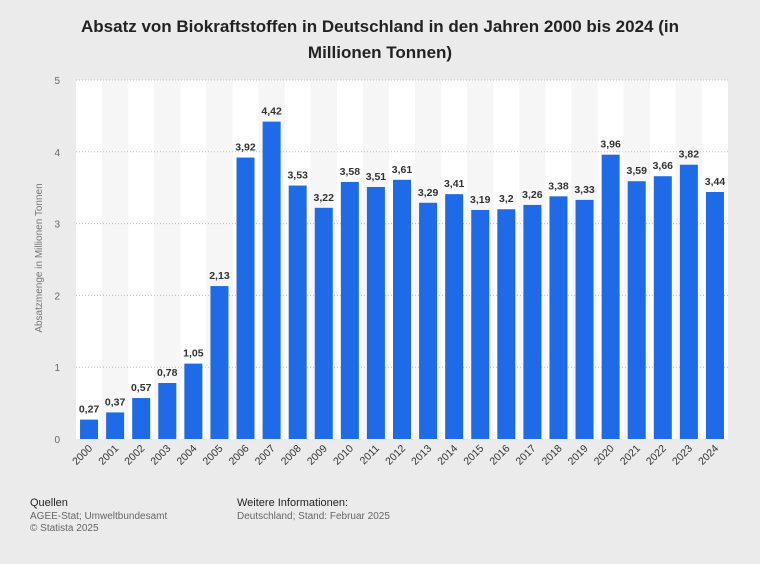 This screenshot has height=564, width=760. What do you see at coordinates (506, 199) in the screenshot?
I see `value-label: 3,2` at bounding box center [506, 199].